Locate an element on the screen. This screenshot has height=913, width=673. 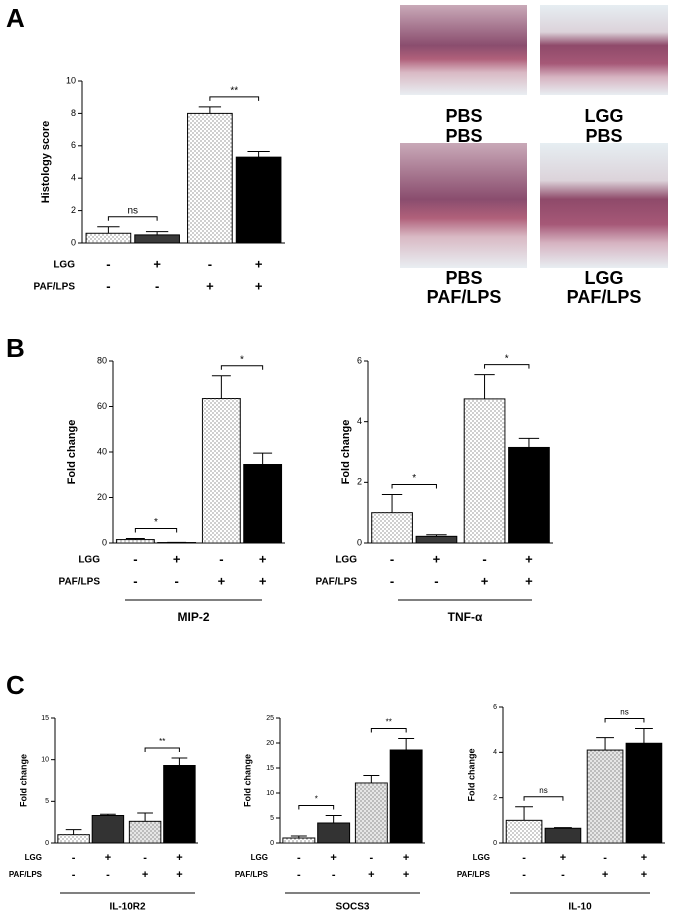
y-tick-label: 40 is located at coordinates (102, 451).